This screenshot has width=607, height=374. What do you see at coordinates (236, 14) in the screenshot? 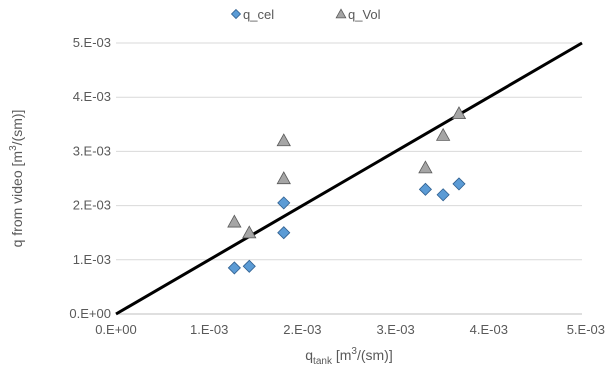
I see `legend-marker-q-cel` at bounding box center [236, 14].